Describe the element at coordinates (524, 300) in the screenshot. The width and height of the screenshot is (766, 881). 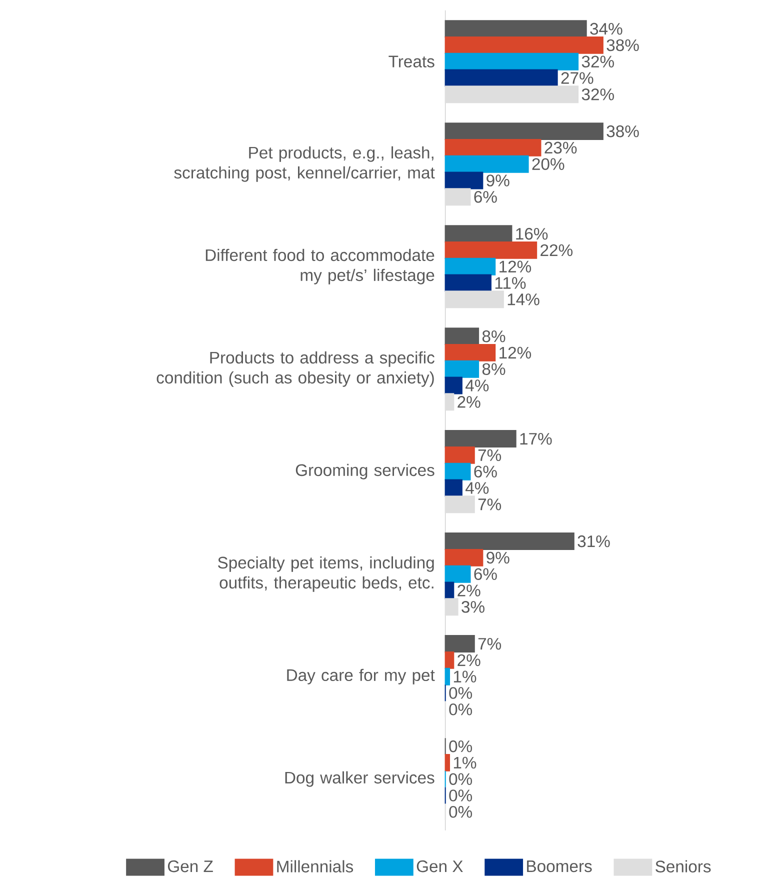
I see `data-label: 14%` at that location.